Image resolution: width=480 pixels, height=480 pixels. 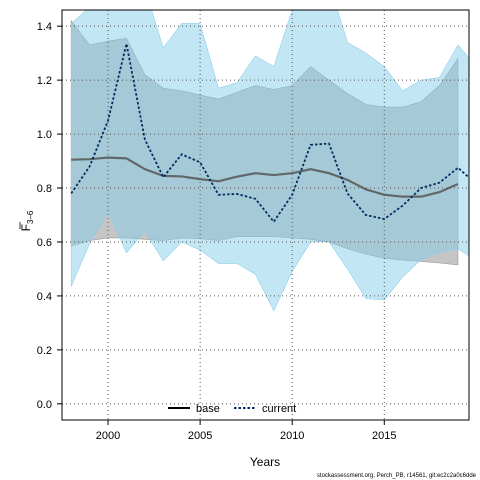 What do you see at coordinates (44, 81) in the screenshot?
I see `y-tick-label: 1.2` at bounding box center [44, 81].